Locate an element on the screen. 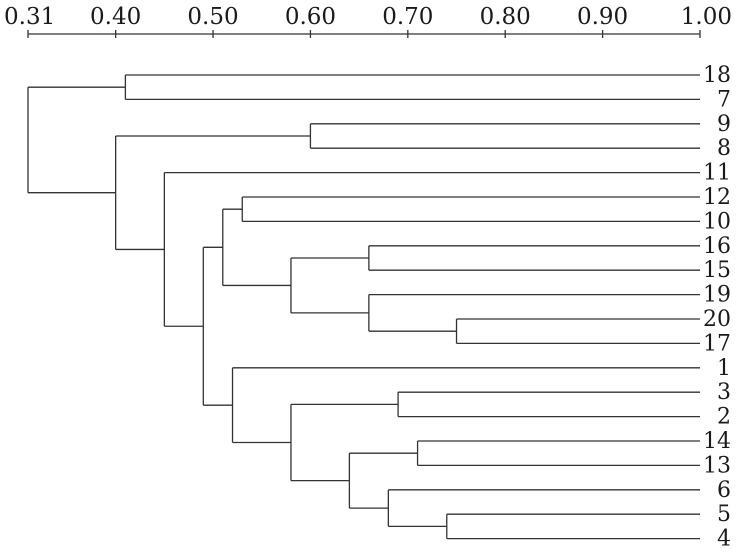 This screenshot has height=556, width=736. leaf-label: 14 is located at coordinates (717, 441).